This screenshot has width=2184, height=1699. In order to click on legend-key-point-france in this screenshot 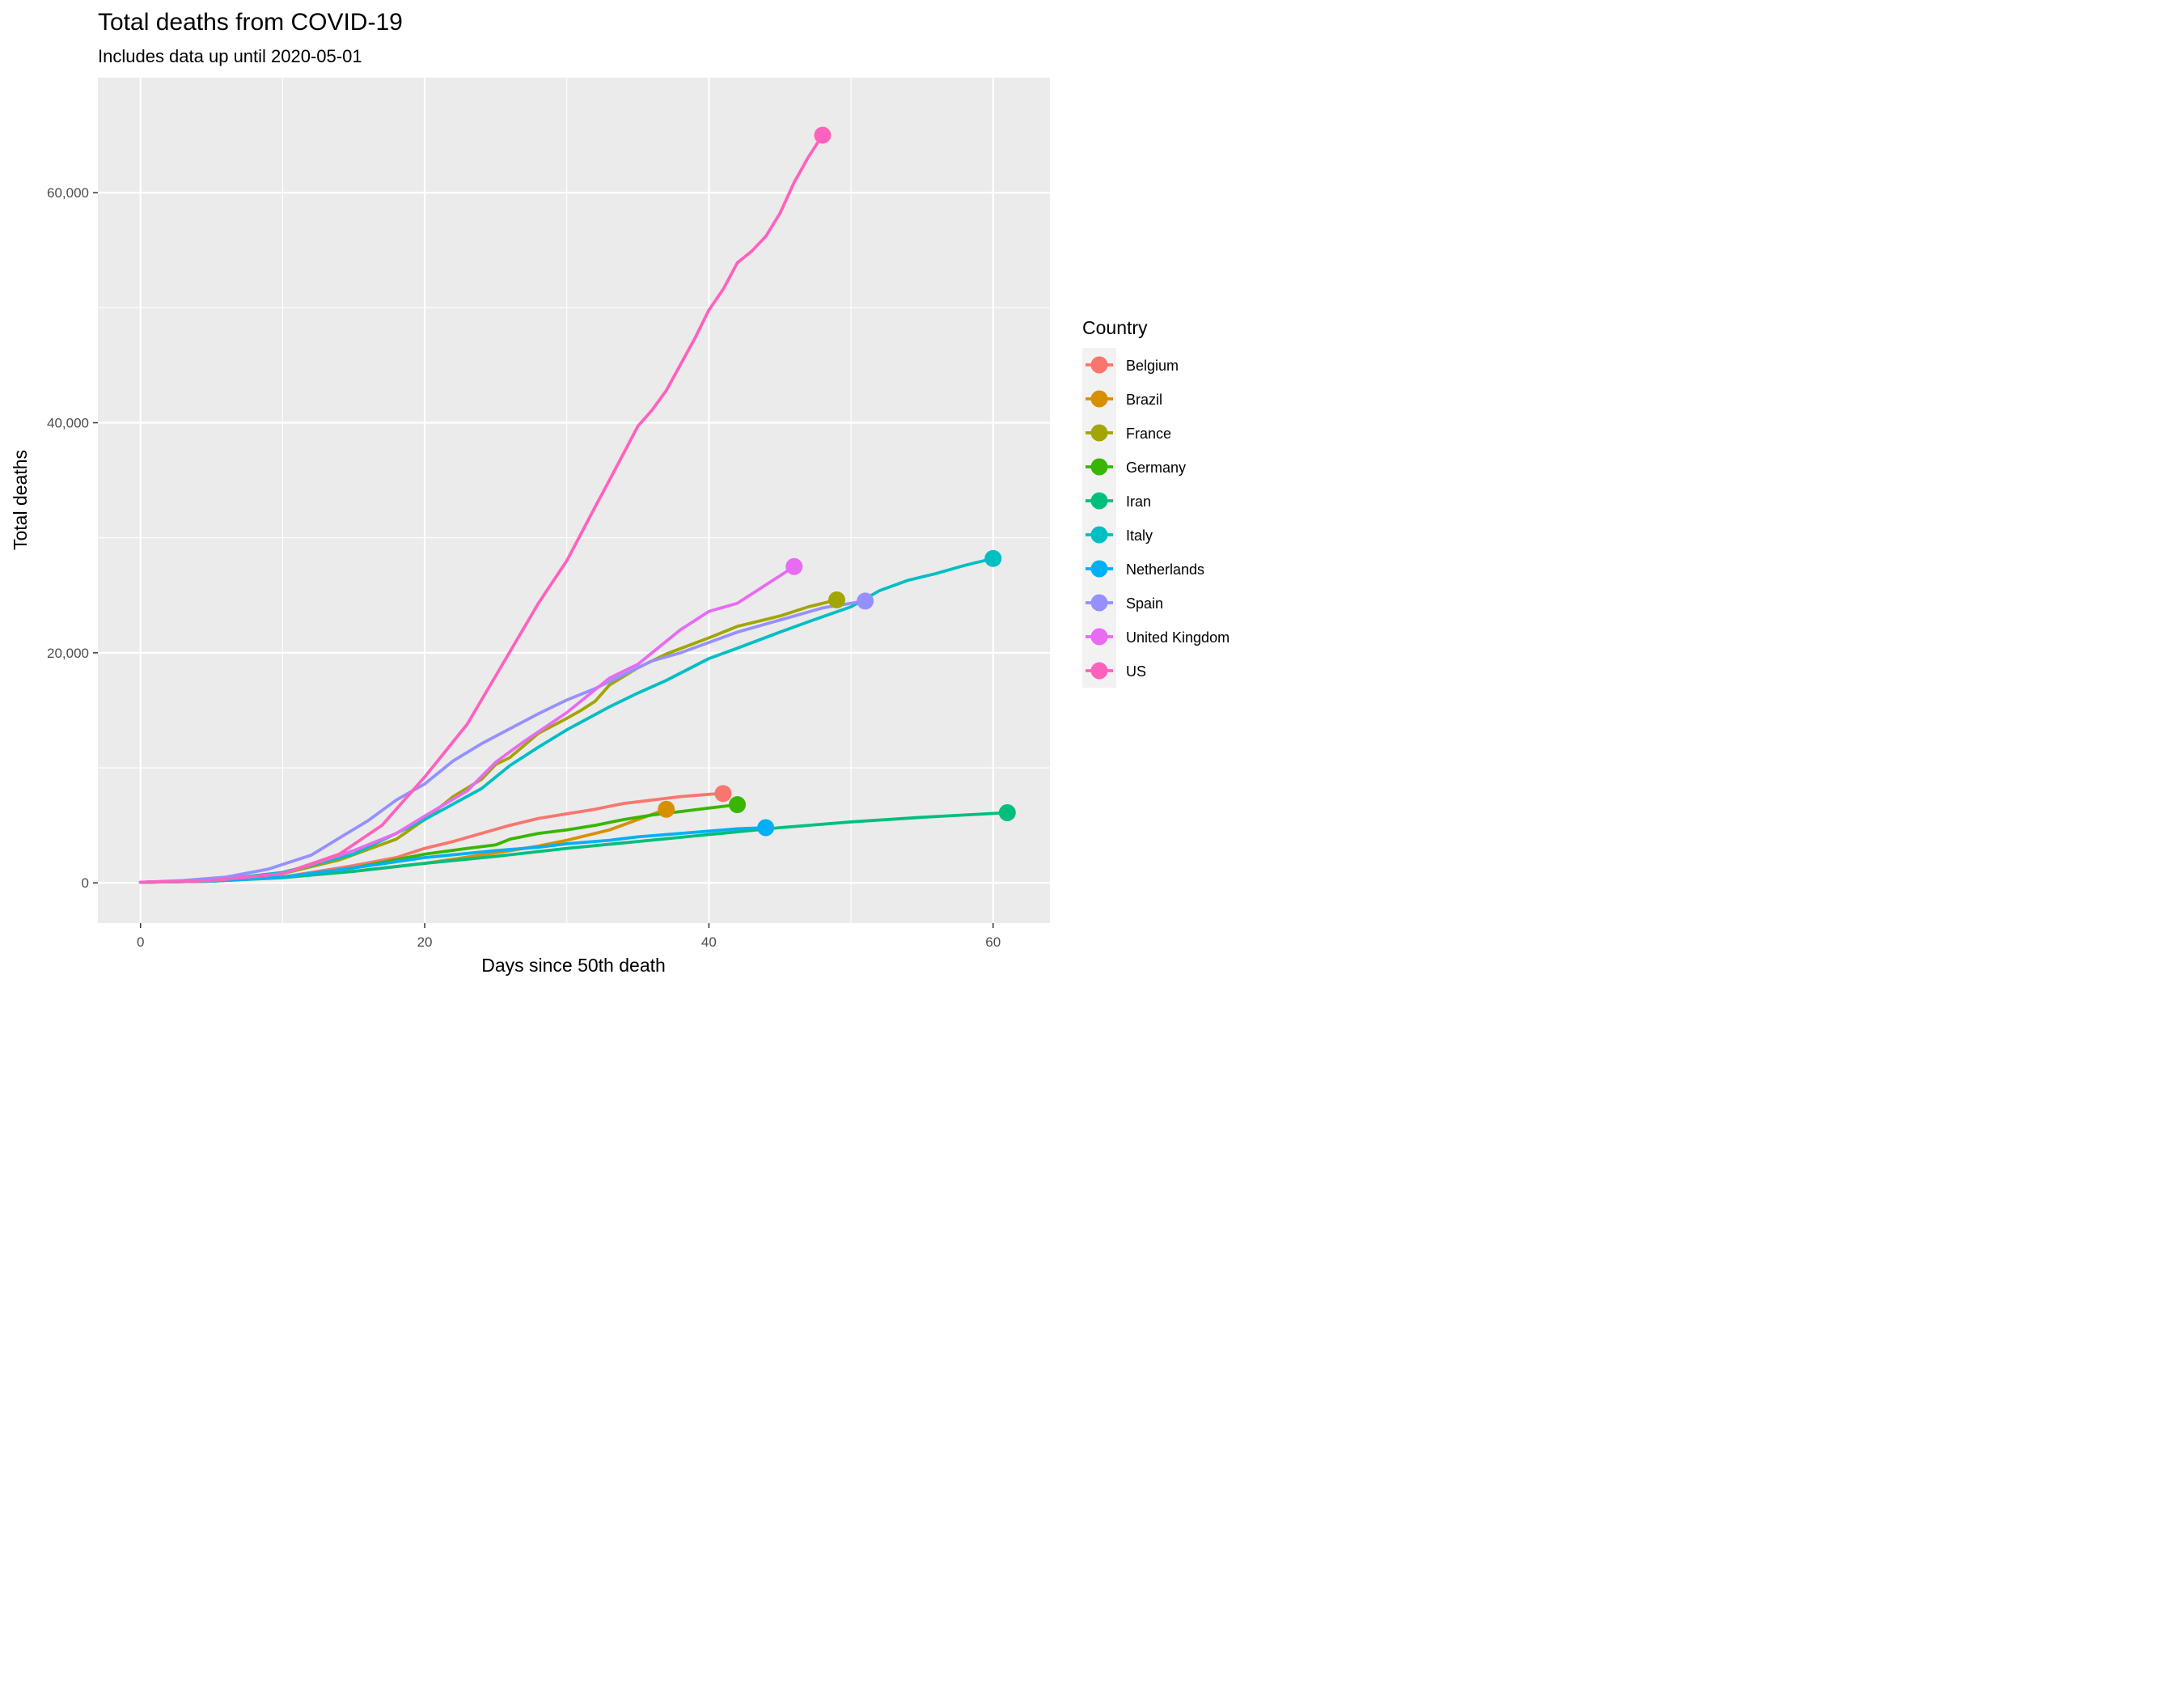, I will do `click(1099, 433)`.